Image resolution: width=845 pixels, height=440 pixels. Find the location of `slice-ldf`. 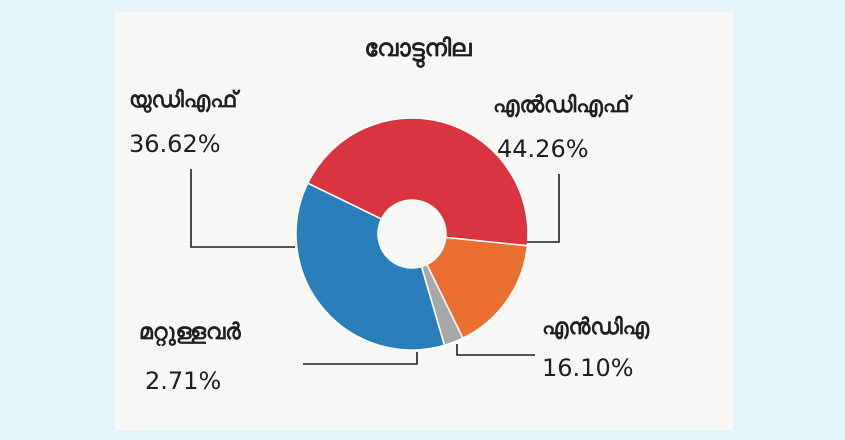

slice-ldf is located at coordinates (417, 182).